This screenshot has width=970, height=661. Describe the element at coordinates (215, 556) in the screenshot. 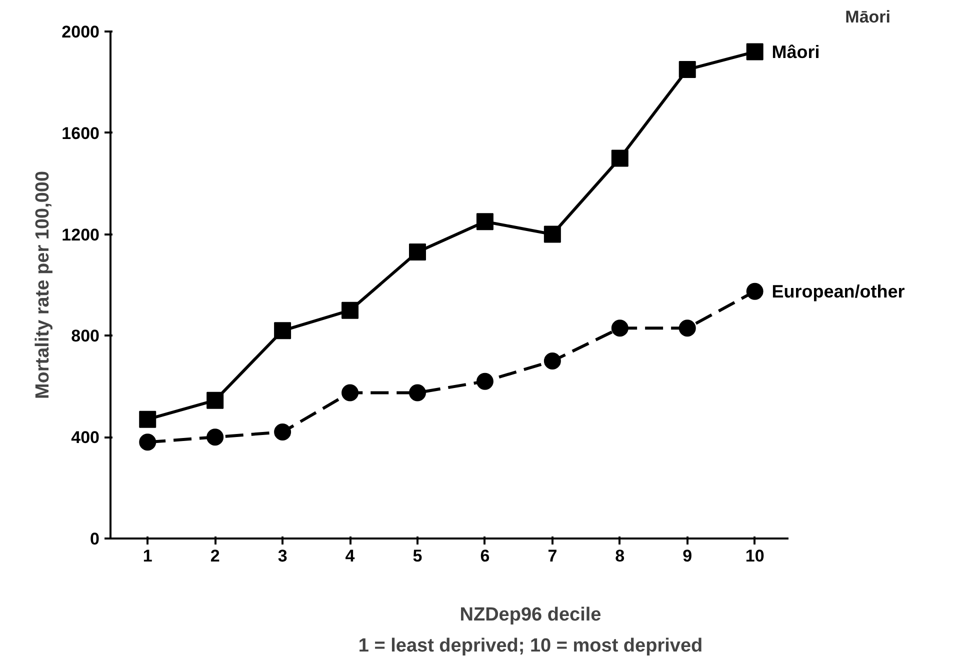

I see `x-tick-label: 2` at that location.